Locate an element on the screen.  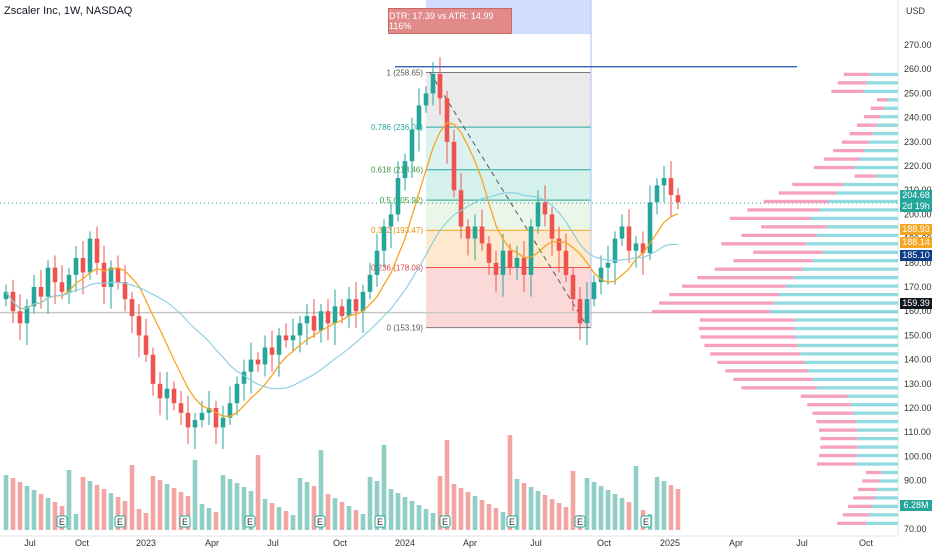
y-tick-label: 180.00 is located at coordinates (918, 263).